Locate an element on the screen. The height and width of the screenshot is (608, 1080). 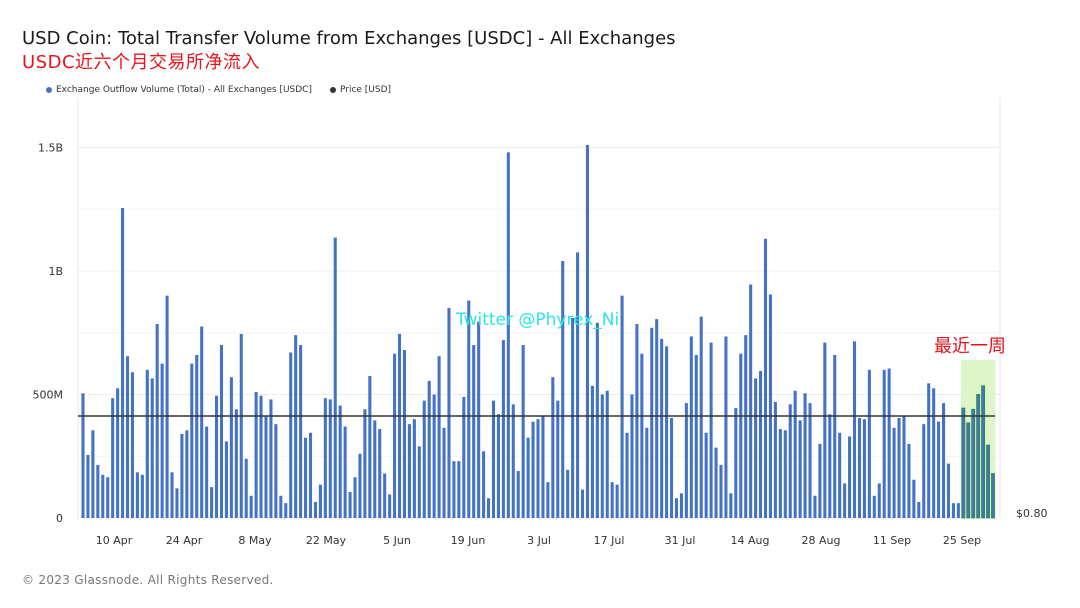
legend-item-price: Price [USD] is located at coordinates (360, 90).